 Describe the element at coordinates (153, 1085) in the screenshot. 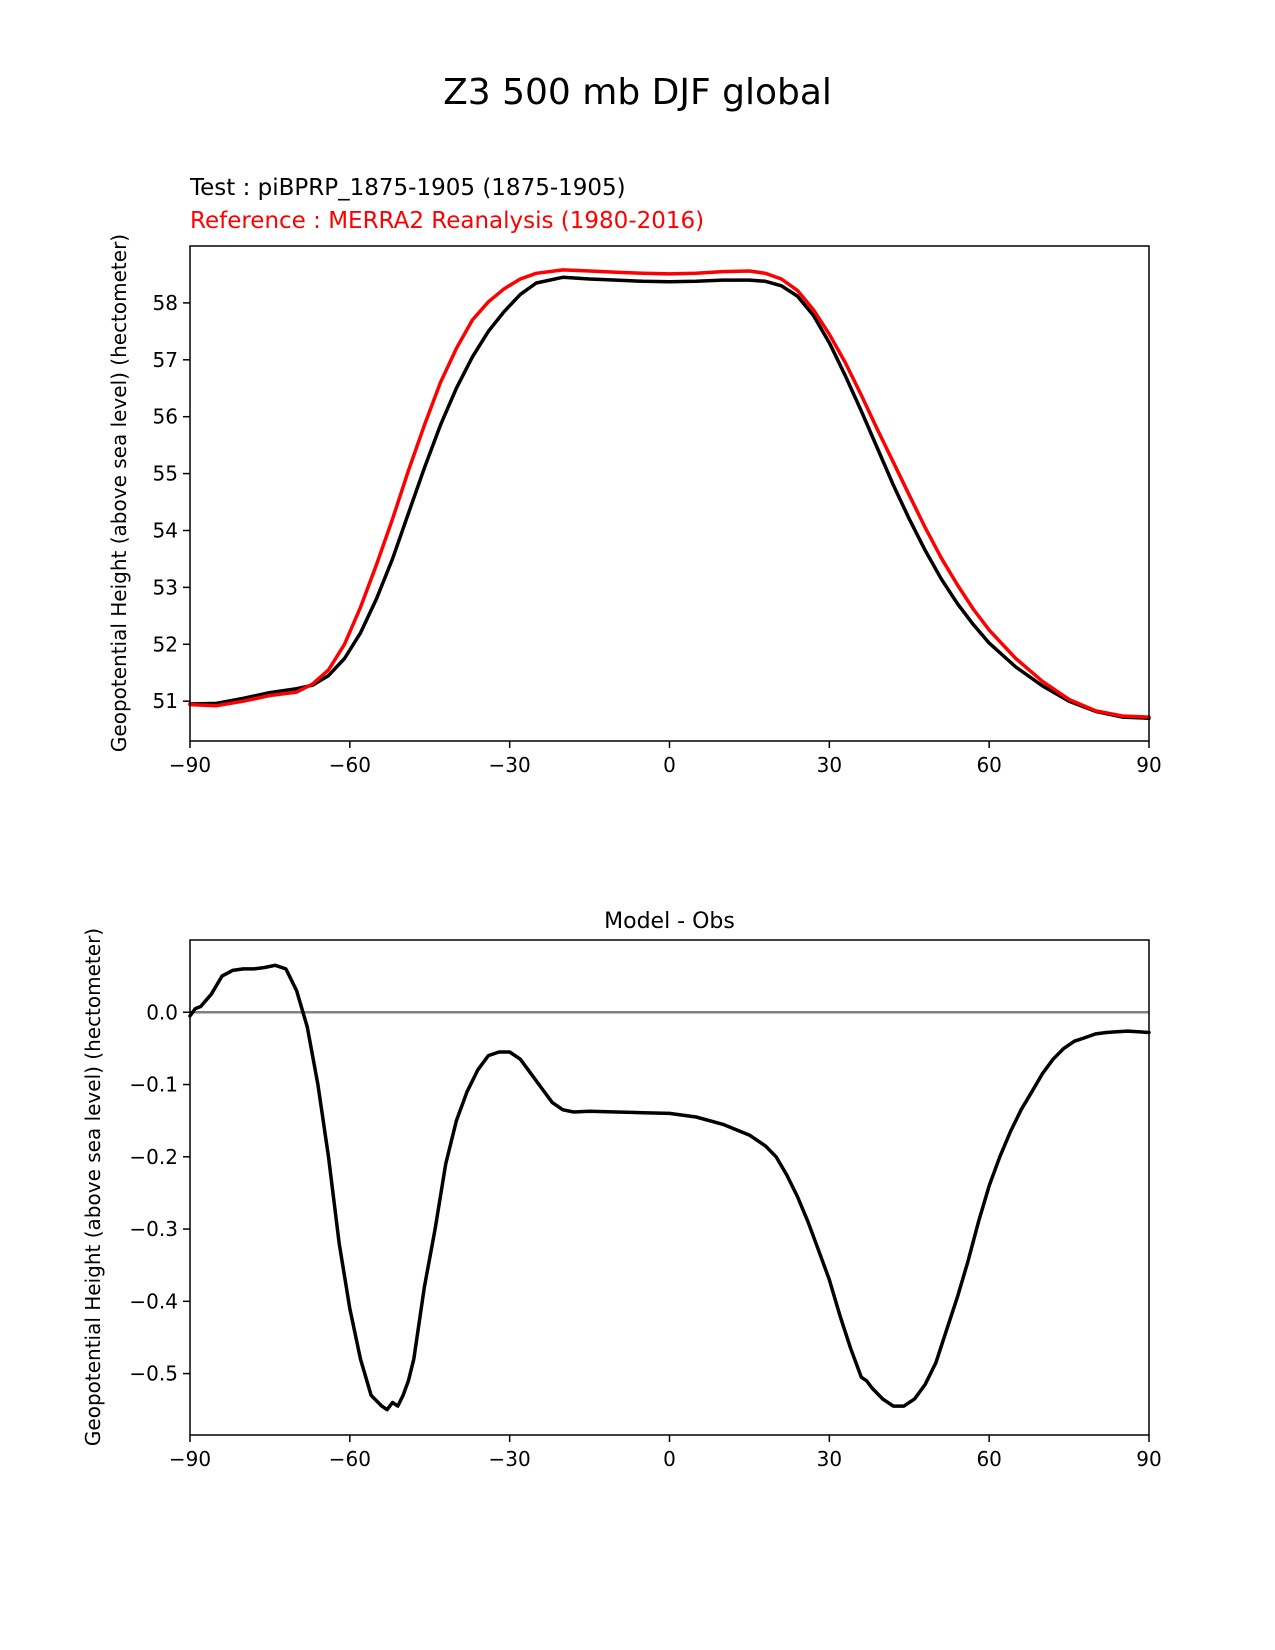

I see `y-tick-label: −0.1` at that location.